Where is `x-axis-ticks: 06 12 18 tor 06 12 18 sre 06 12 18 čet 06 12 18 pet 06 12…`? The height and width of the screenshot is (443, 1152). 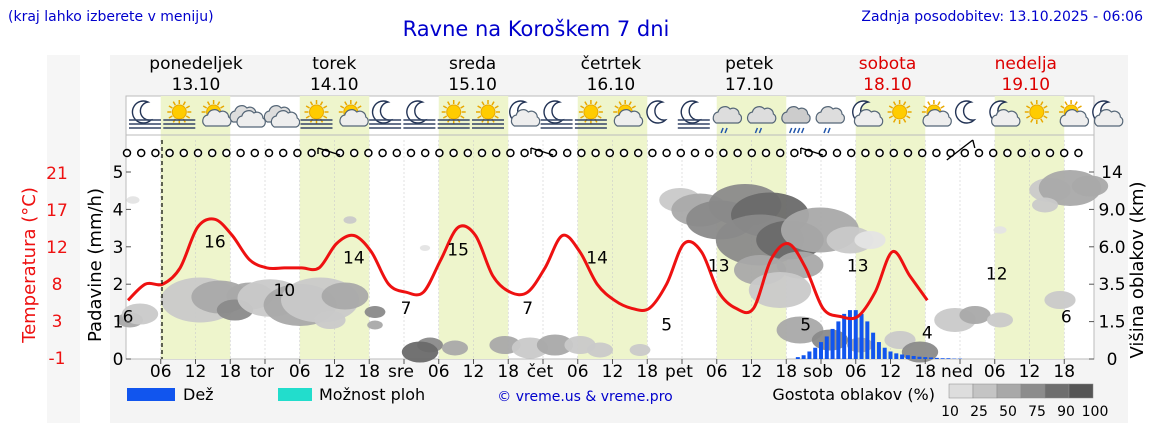
x-axis-ticks: 06 12 18 tor 06 12 18 sre 06 12 18 čet 06 12 18 pet 06 12… is located at coordinates (612, 370).